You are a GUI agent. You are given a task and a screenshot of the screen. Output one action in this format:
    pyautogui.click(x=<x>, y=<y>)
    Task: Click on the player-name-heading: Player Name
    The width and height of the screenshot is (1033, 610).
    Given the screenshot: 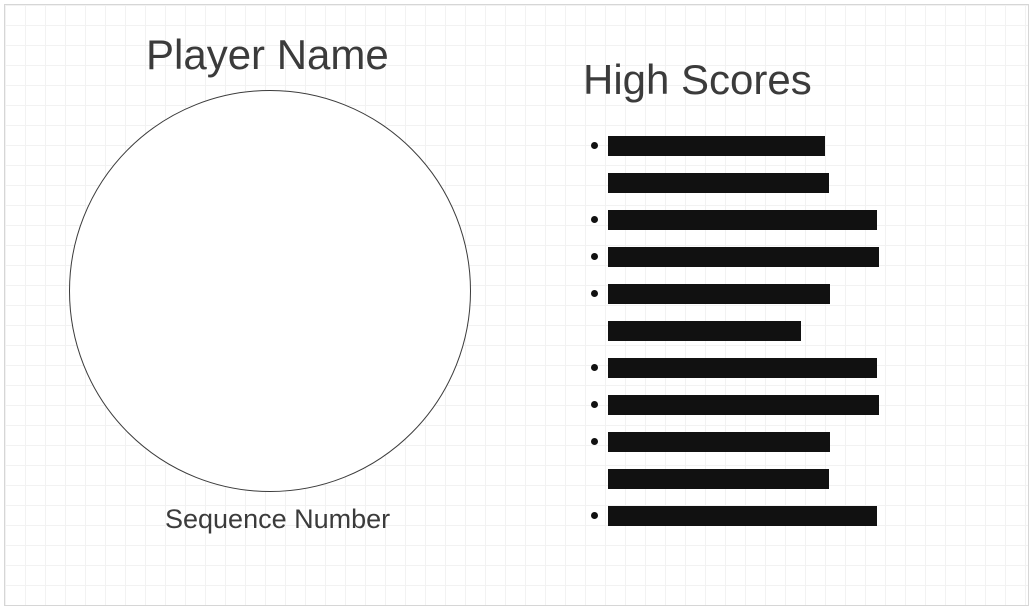 What is the action you would take?
    pyautogui.click(x=267, y=54)
    